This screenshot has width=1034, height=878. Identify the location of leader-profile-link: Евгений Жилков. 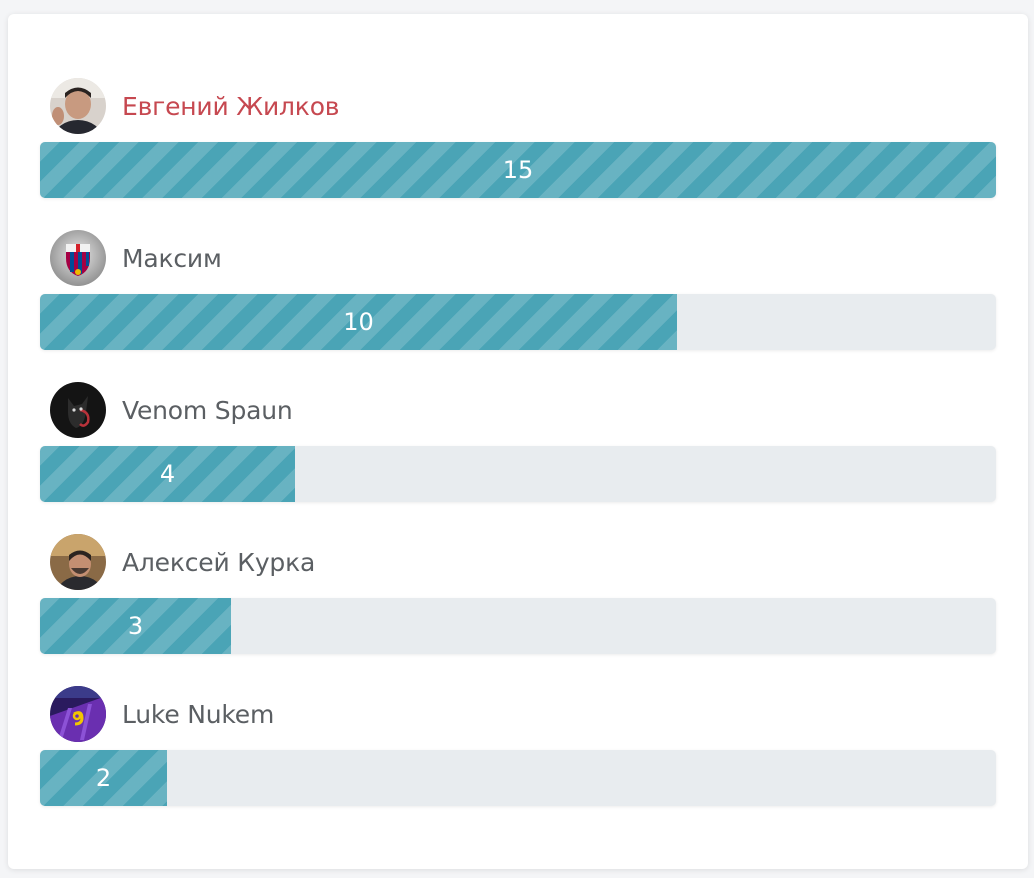
(195, 106).